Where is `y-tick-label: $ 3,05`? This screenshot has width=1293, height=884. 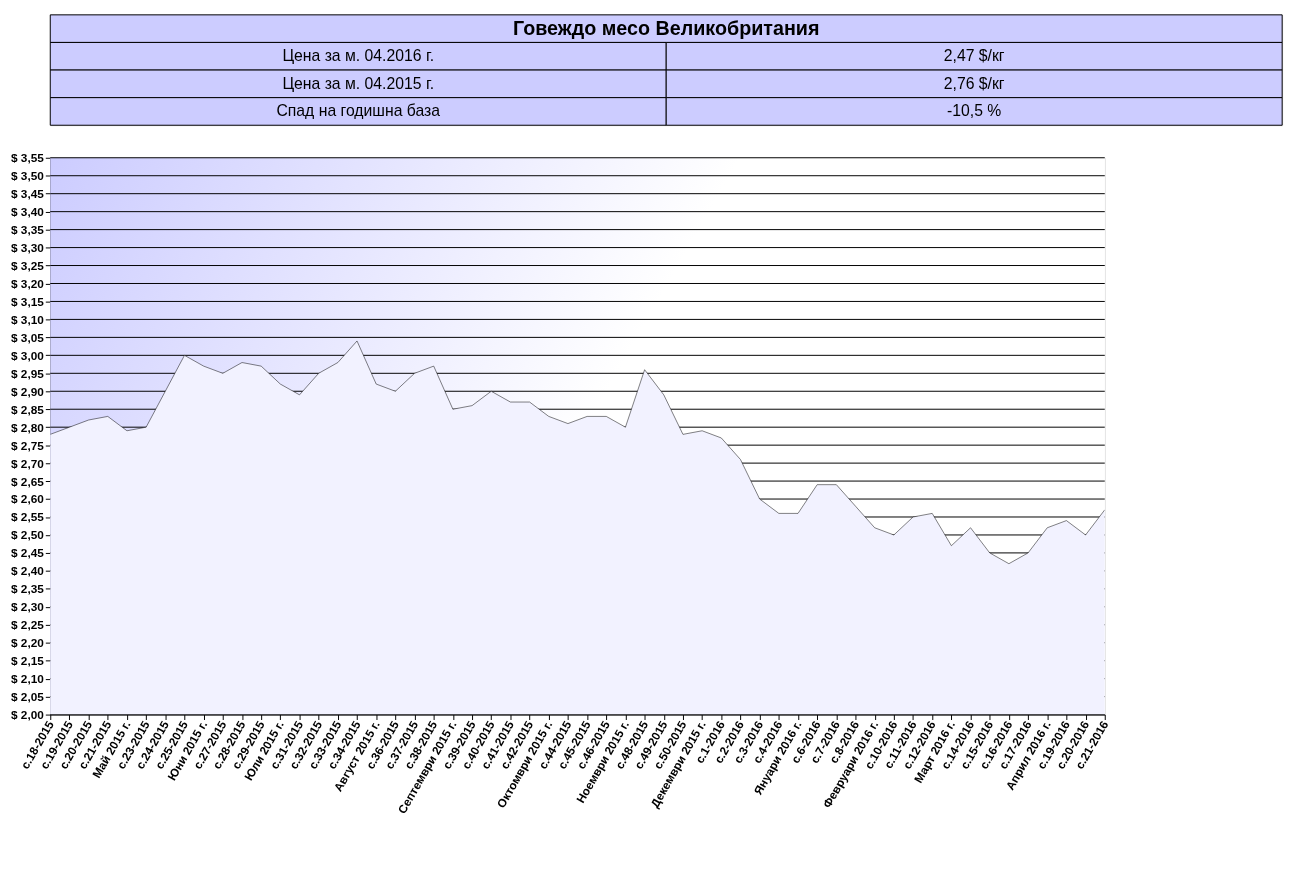
y-tick-label: $ 3,05 is located at coordinates (28, 337).